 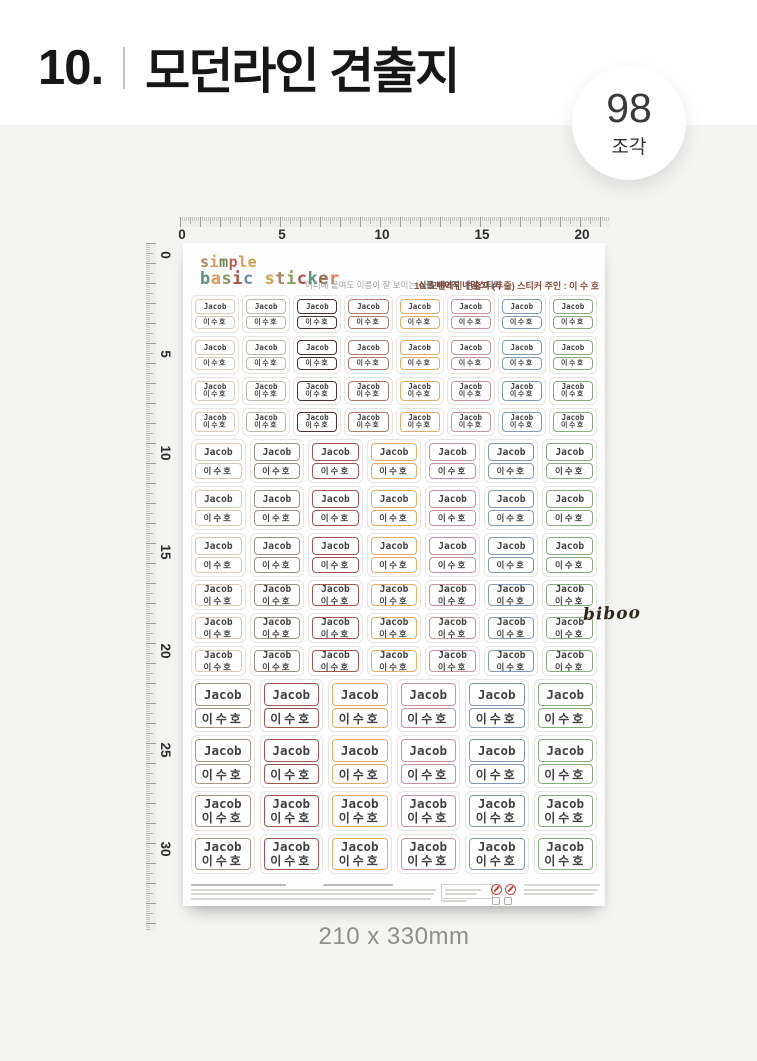 What do you see at coordinates (302, 72) in the screenshot?
I see `title-text: 모던라인 견출지` at bounding box center [302, 72].